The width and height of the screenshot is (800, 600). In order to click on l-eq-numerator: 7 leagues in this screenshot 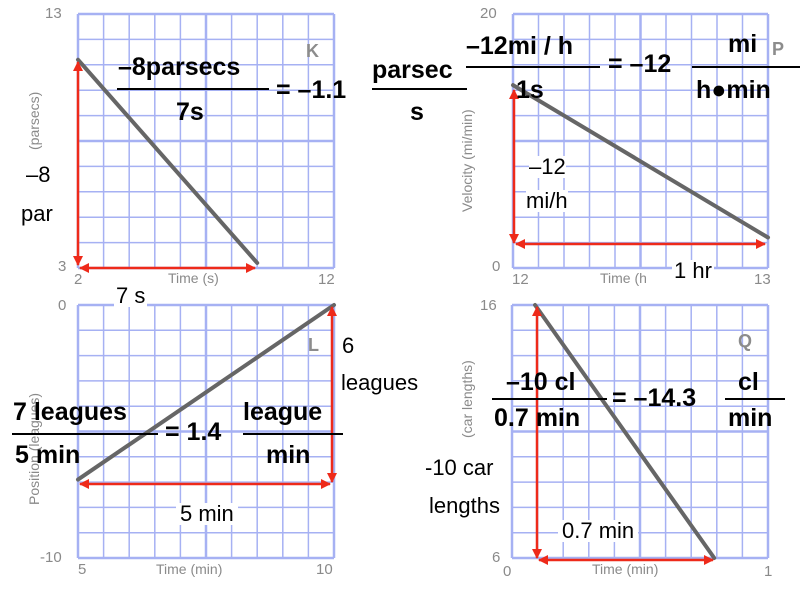, I will do `click(70, 412)`.